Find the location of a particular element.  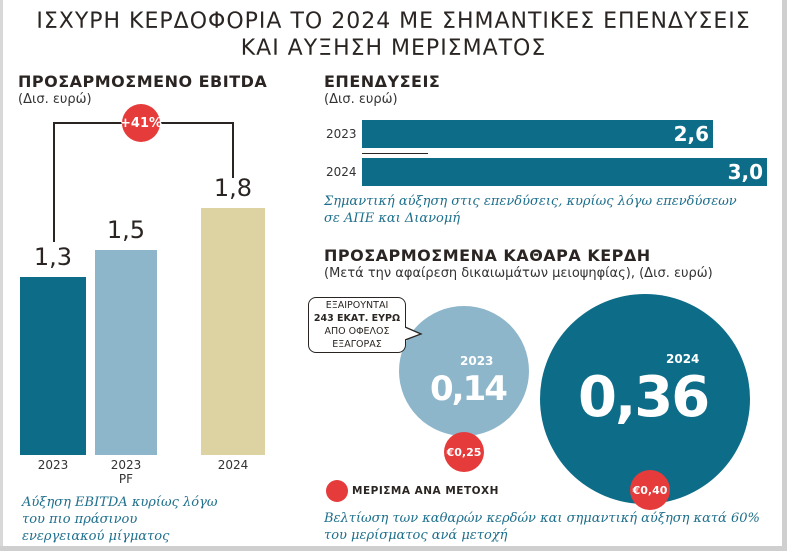

bar-value-label: 1,8 is located at coordinates (233, 188).